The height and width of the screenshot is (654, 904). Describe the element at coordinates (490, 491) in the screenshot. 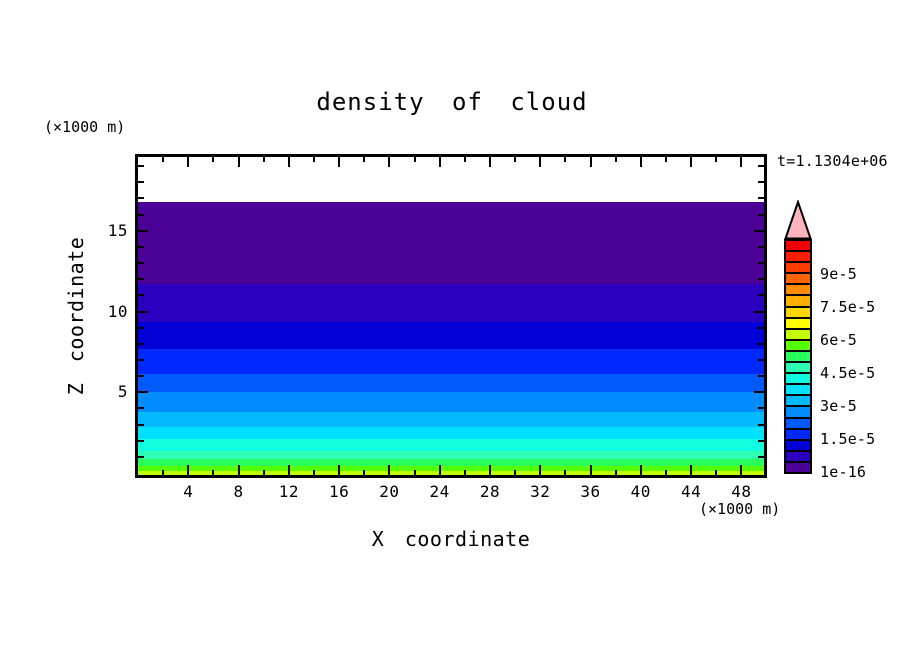

I see `x-tick-label: 28` at that location.